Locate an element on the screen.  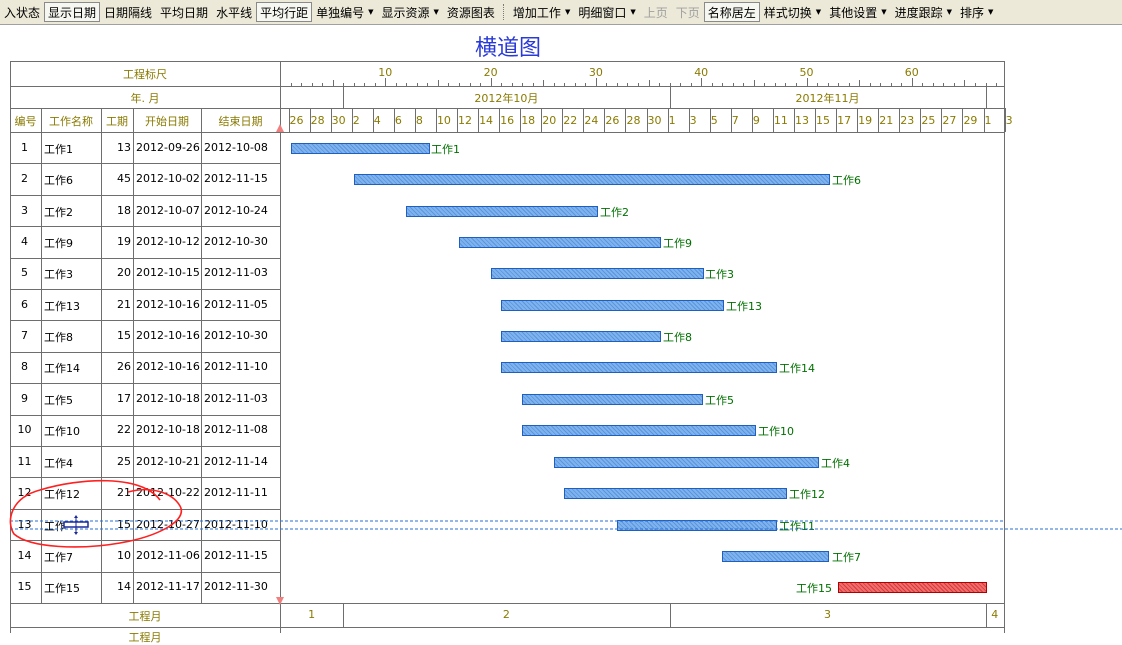
toolbar-button-1: 显示日期 is located at coordinates (72, 12).